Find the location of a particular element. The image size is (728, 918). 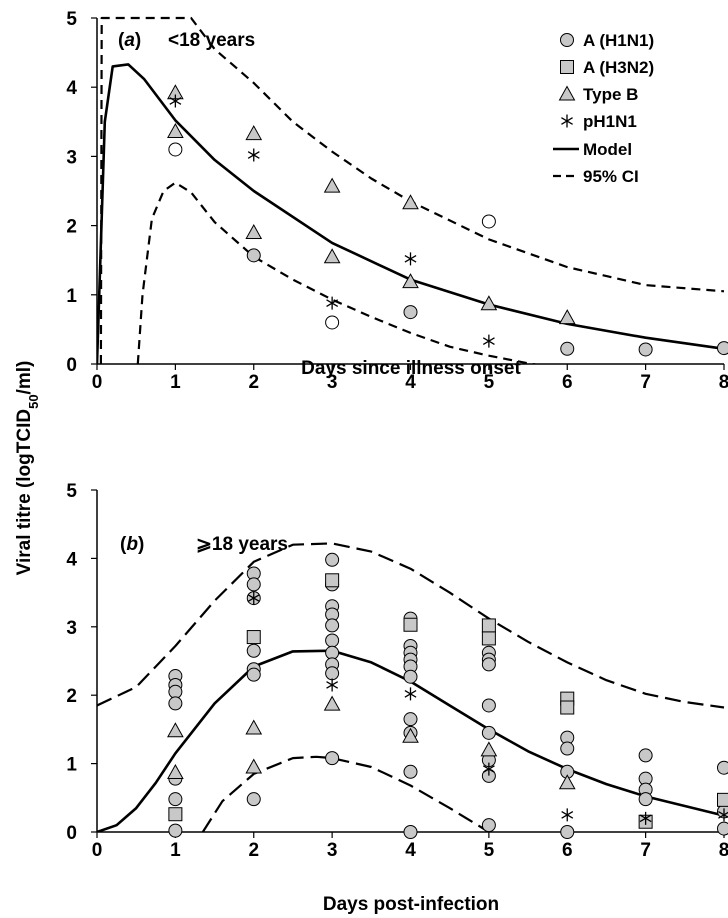

x-tick-label: 3 is located at coordinates (332, 382).